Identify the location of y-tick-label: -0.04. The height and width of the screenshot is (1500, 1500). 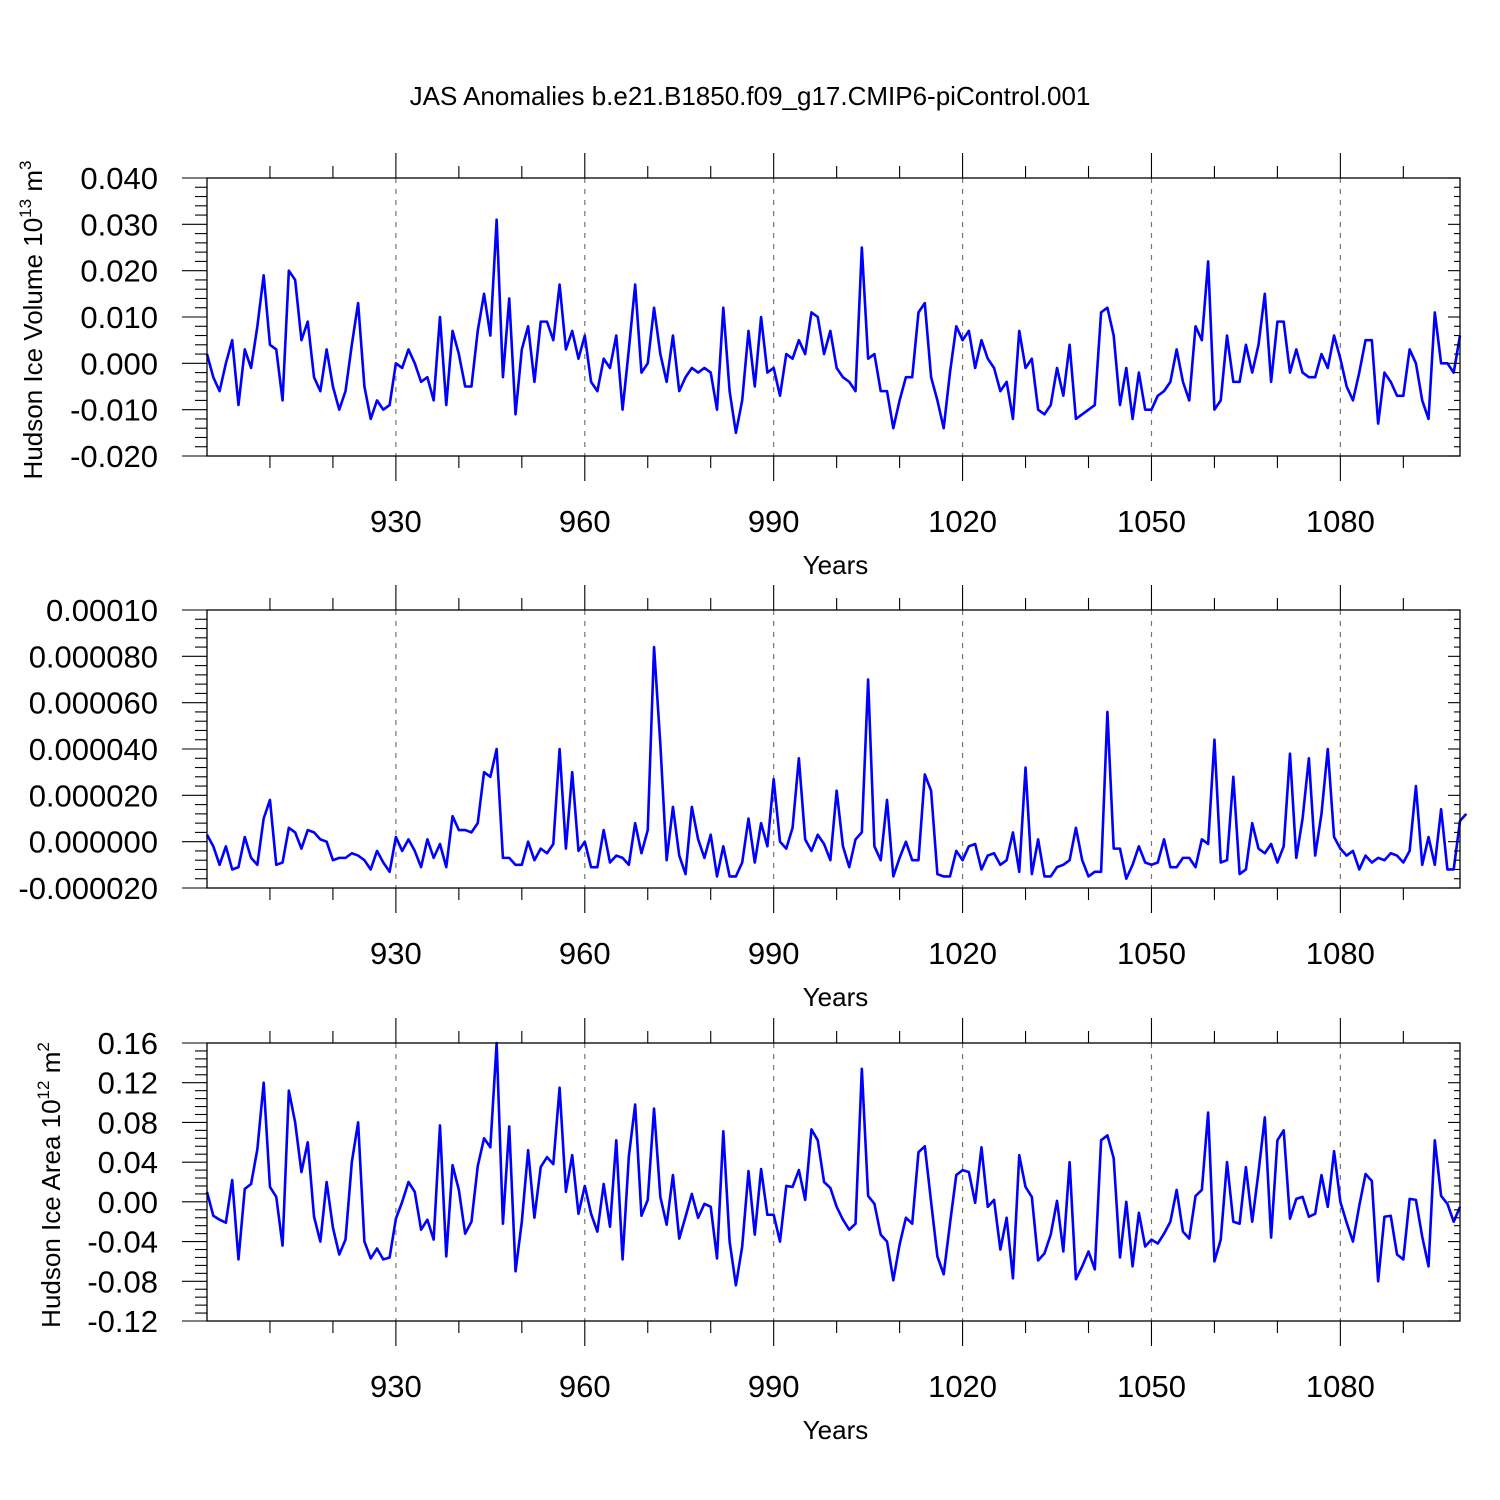
(122, 1242).